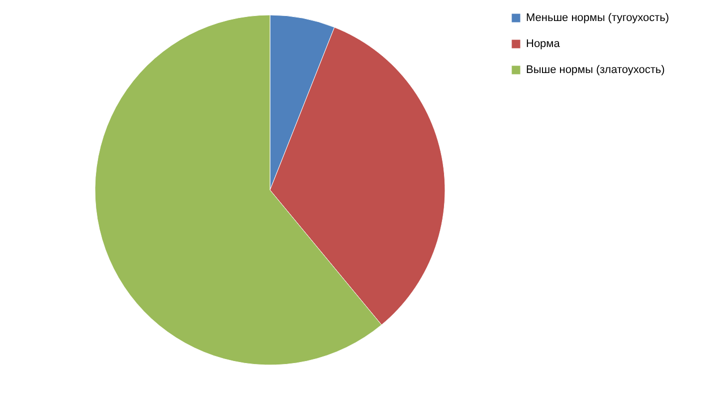  Describe the element at coordinates (543, 44) in the screenshot. I see `legend-label: Норма` at that location.